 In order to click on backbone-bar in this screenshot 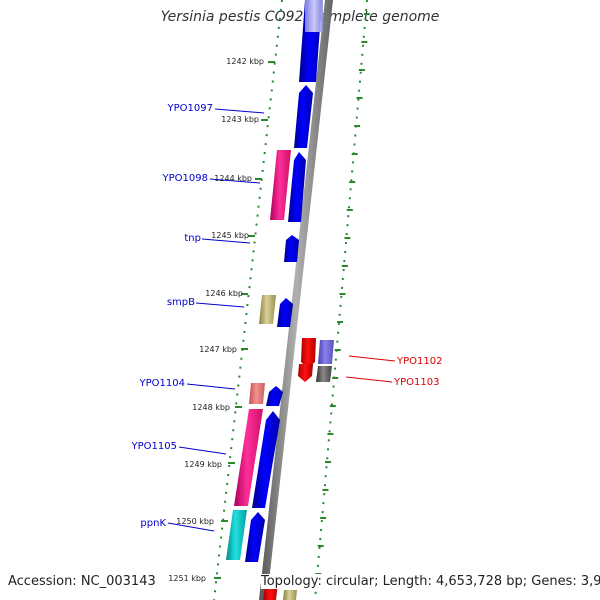, I will do `click(296, 300)`.